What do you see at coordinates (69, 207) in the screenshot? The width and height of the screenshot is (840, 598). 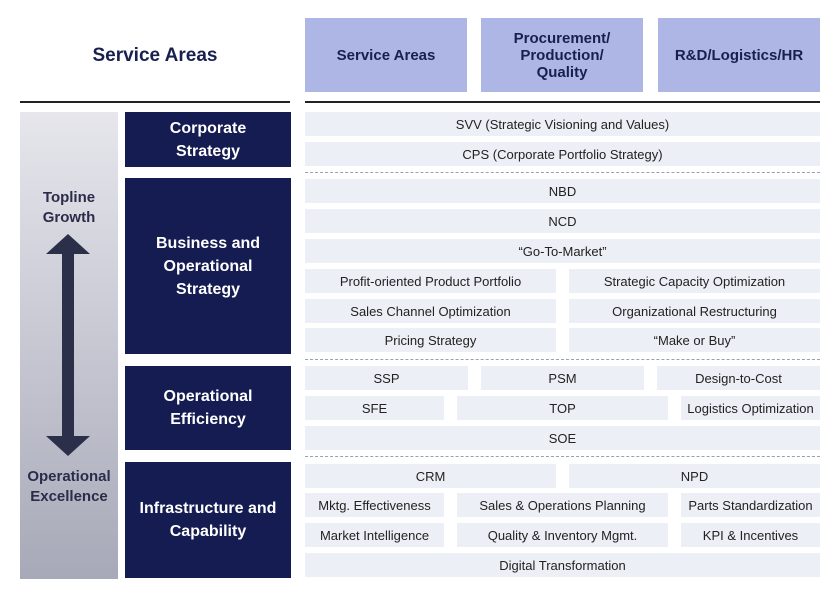 I see `topline-growth-label: Topline Growth` at bounding box center [69, 207].